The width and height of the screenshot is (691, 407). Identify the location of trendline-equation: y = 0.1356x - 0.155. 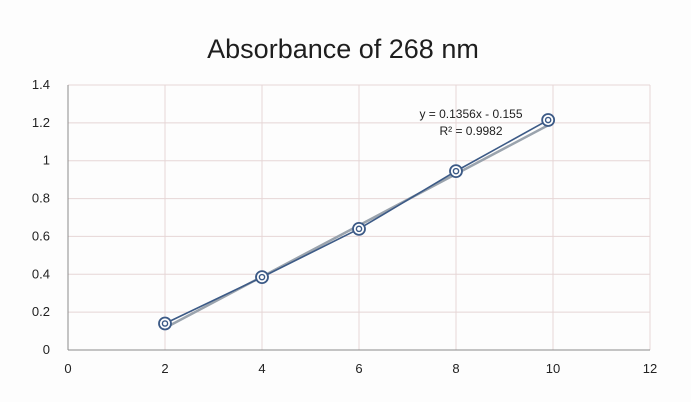
(470, 114).